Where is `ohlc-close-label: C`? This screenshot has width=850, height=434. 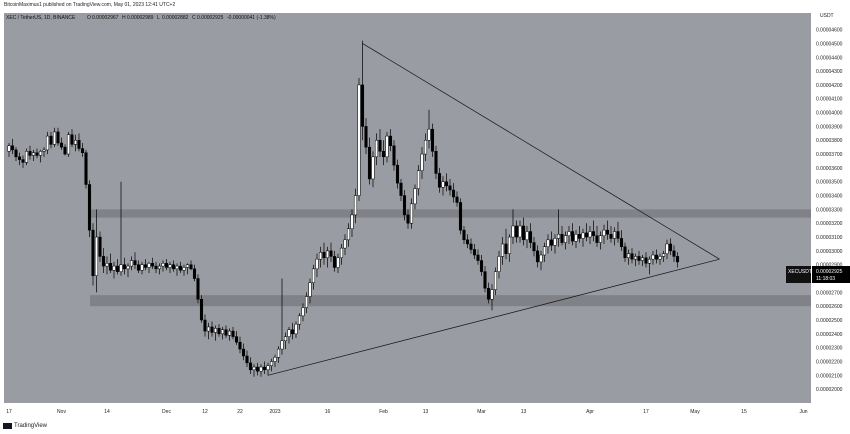
ohlc-close-label: C is located at coordinates (194, 18).